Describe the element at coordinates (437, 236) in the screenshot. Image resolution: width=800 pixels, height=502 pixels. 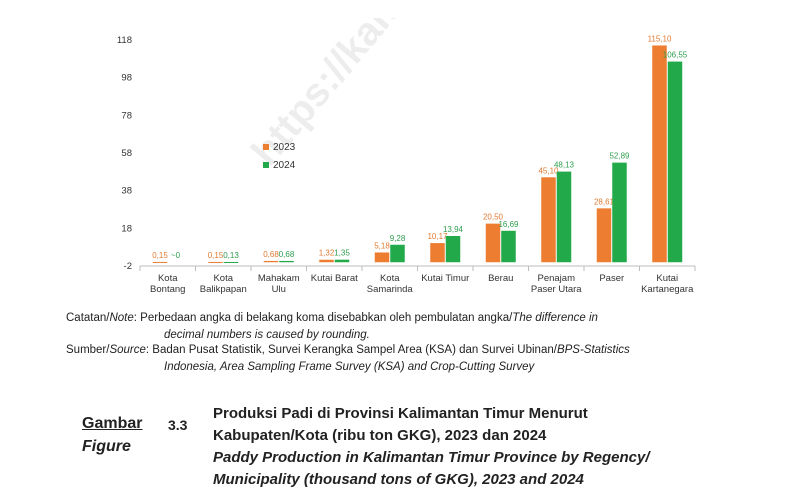
I see `data-label-2023-5: 10,17` at that location.